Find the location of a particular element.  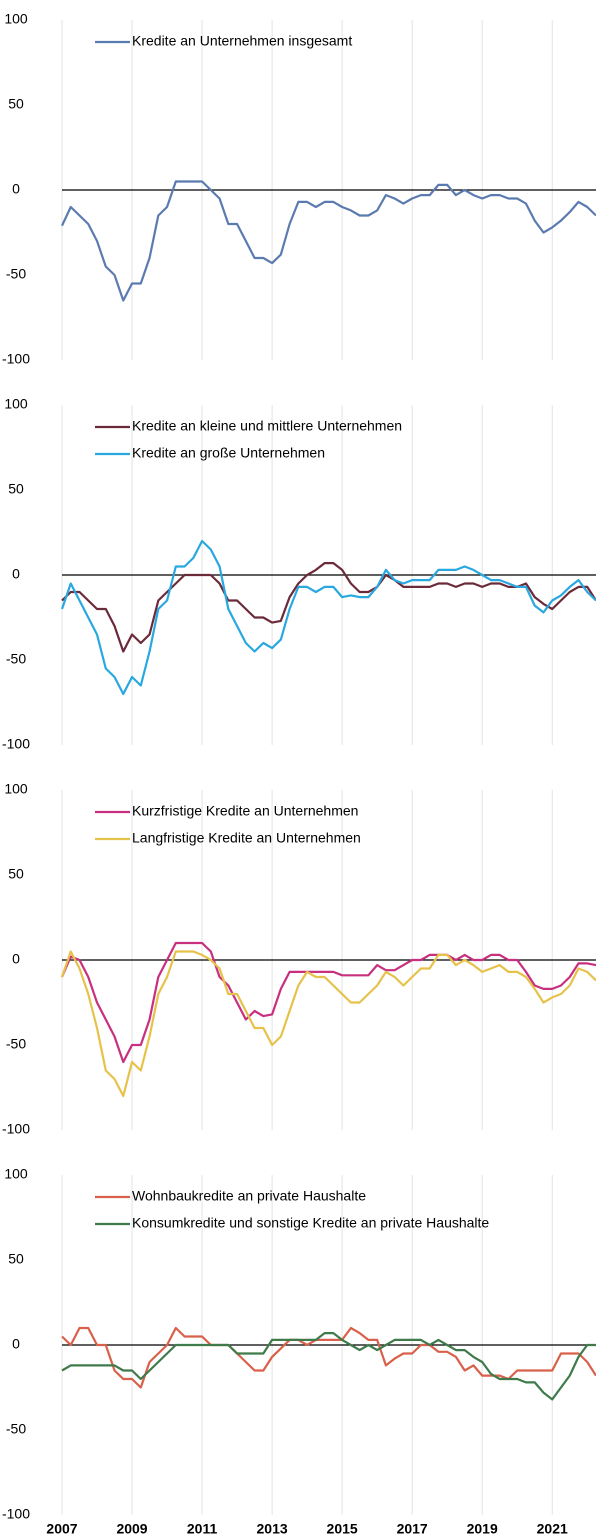

x-tick-label: 2015 is located at coordinates (342, 1529).